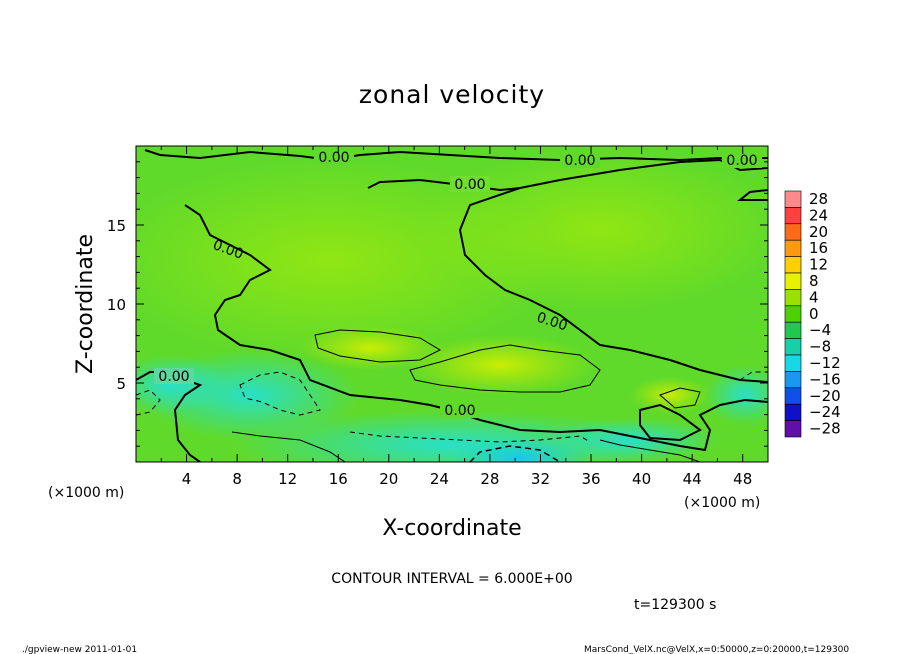 The image size is (904, 654). Describe the element at coordinates (86, 493) in the screenshot. I see `y-unit-label: (×1000 m)` at that location.